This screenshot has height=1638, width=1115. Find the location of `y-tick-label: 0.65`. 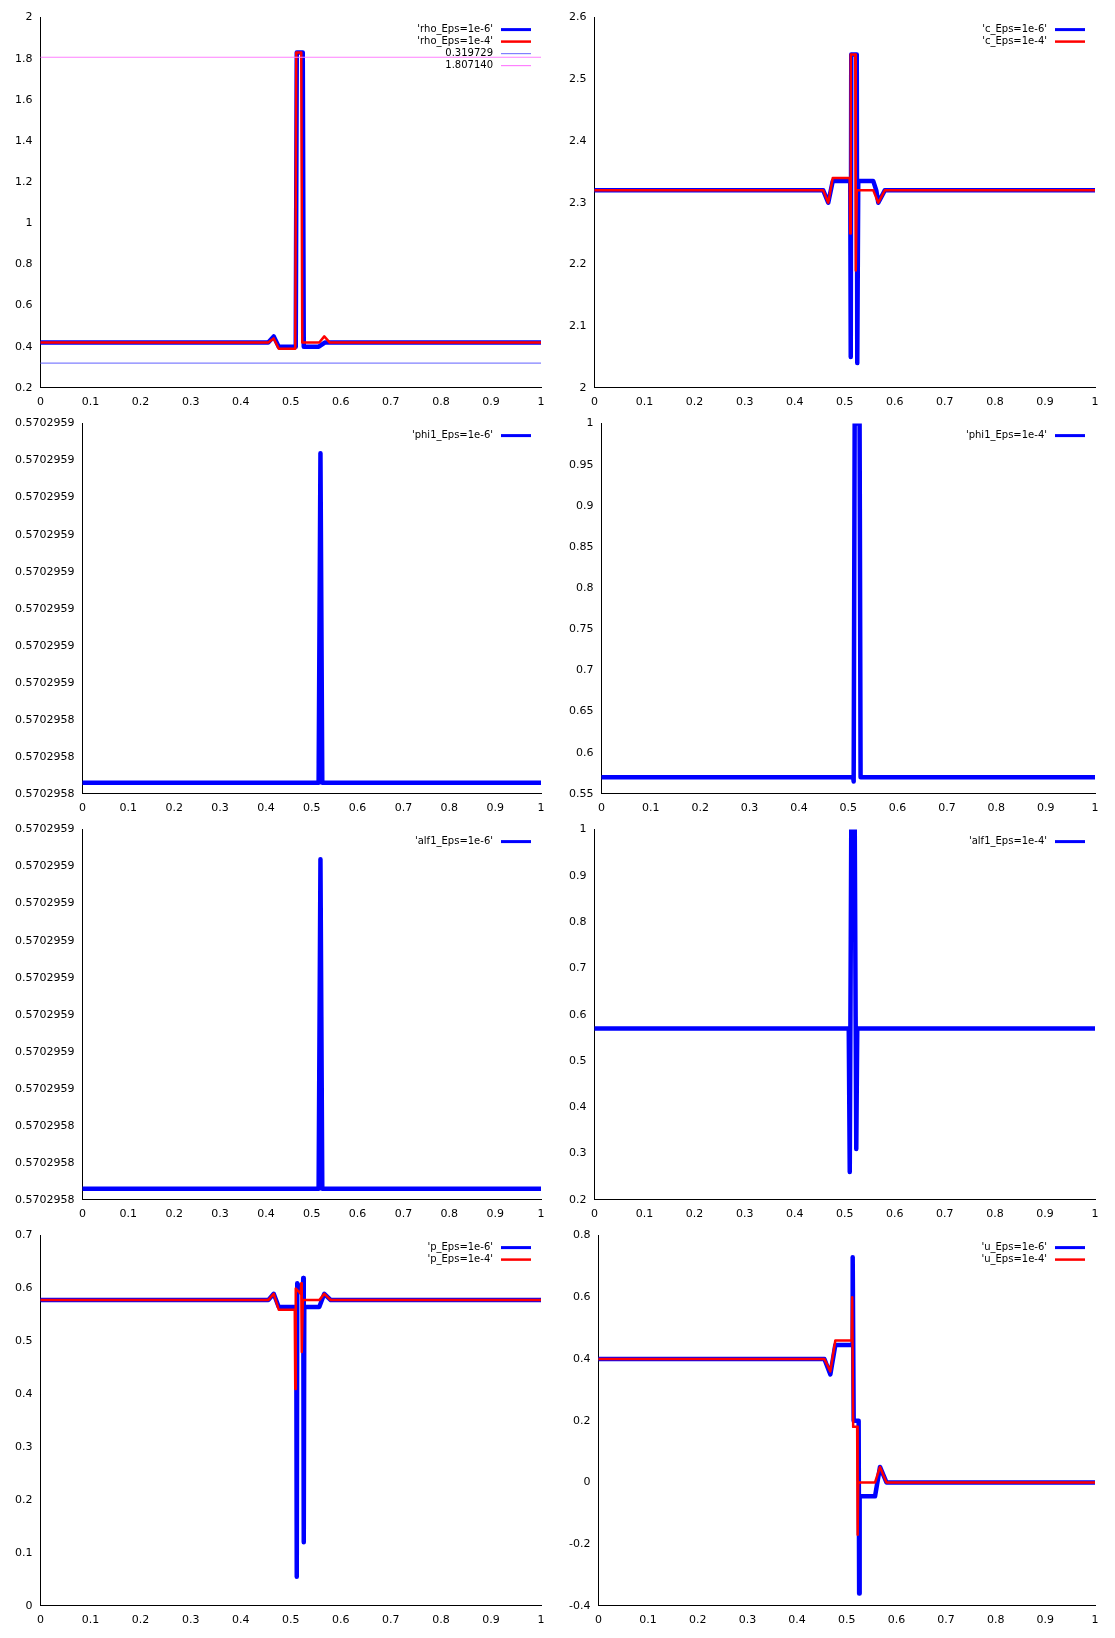

y-tick-label: 0.65 is located at coordinates (581, 711).